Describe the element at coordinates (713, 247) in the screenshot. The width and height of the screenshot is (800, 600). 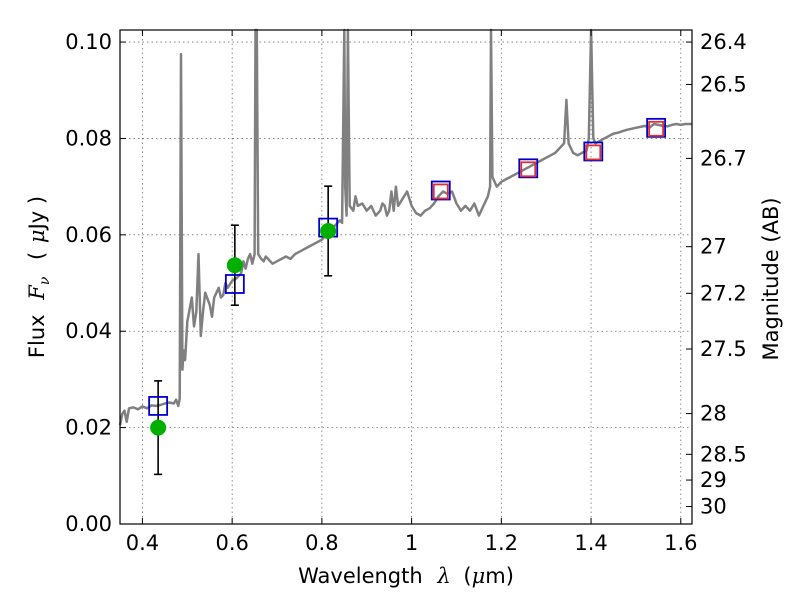
I see `y2-tick-label: 27` at that location.